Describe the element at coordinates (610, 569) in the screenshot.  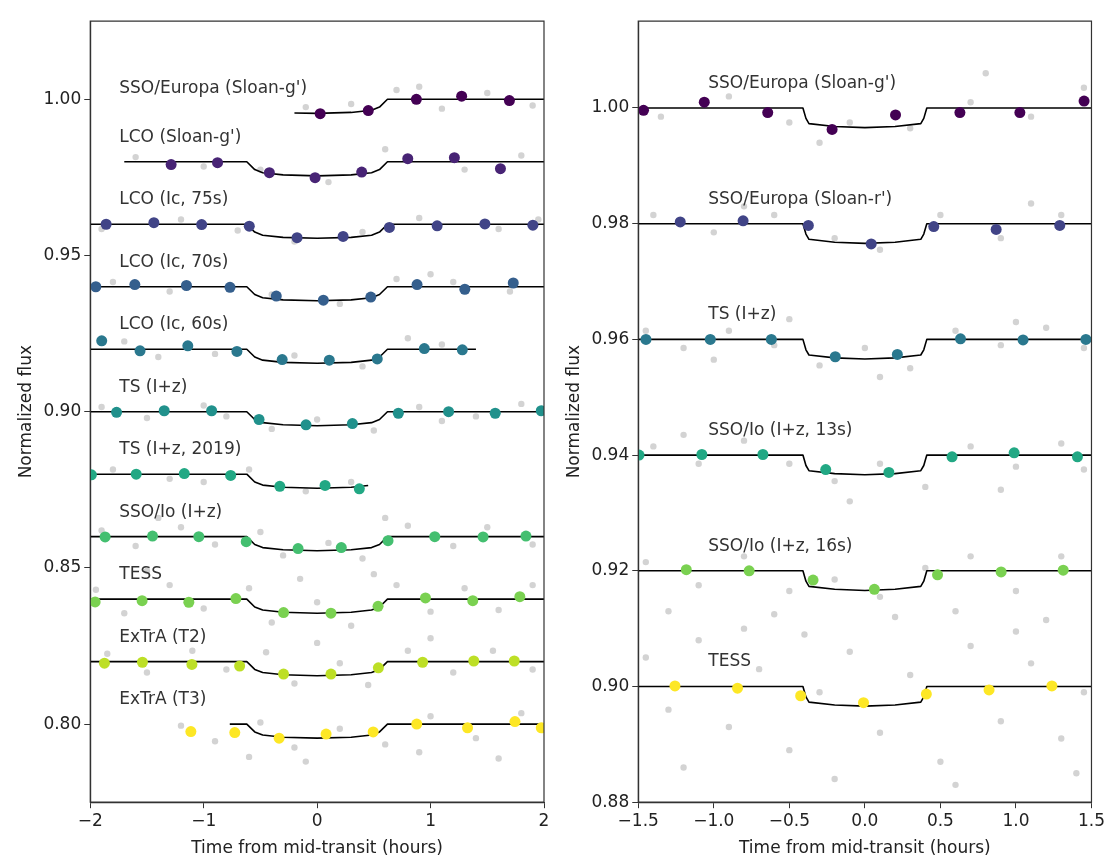
I see `y-tick-label: 0.92` at that location.